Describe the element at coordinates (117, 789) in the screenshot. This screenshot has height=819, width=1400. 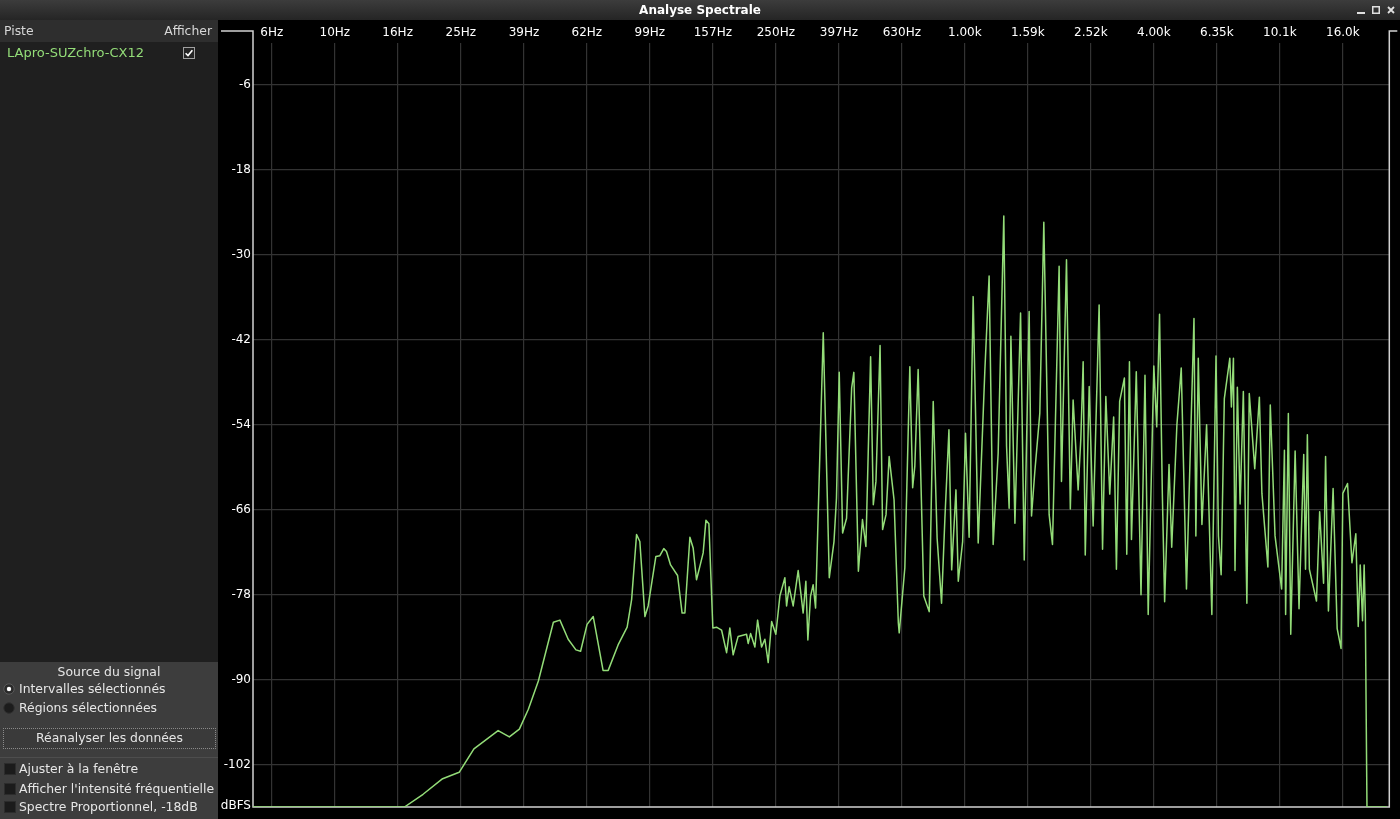
I see `text: Afficher l'intensité fréquentielle` at that location.